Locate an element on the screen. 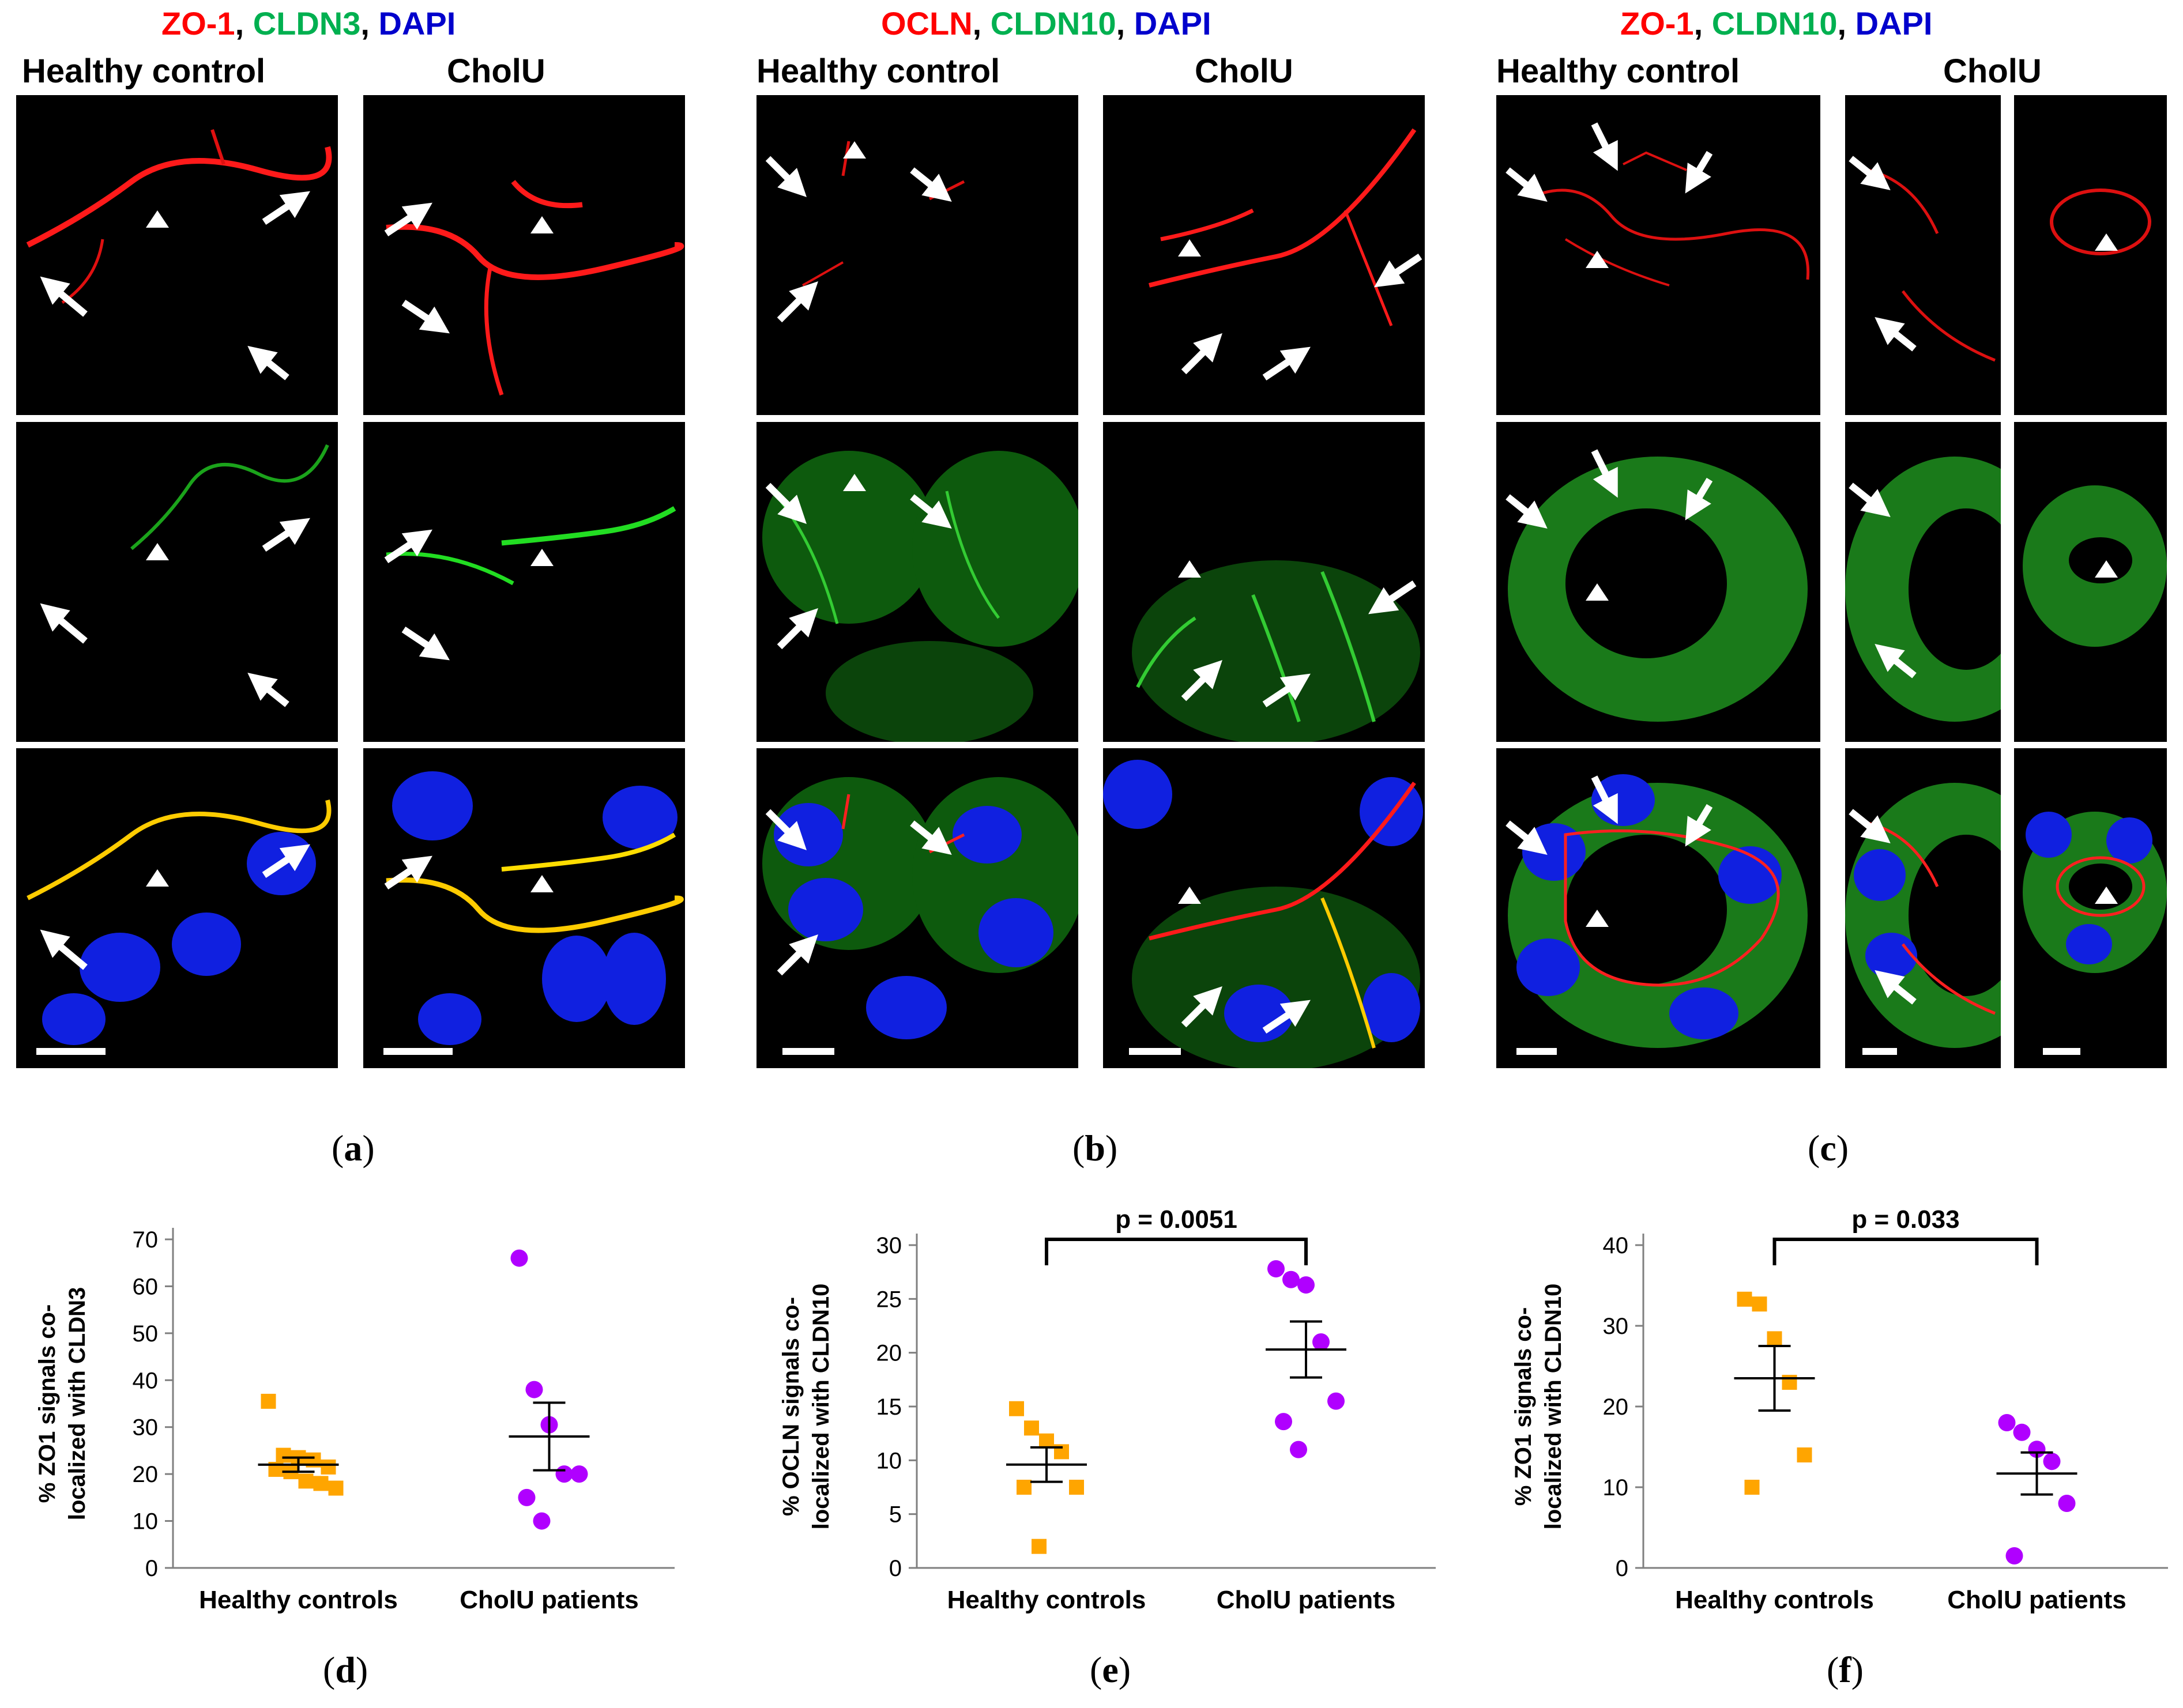  figure-b-title: OCLN, CLDN10, DAPI is located at coordinates (1046, 24).